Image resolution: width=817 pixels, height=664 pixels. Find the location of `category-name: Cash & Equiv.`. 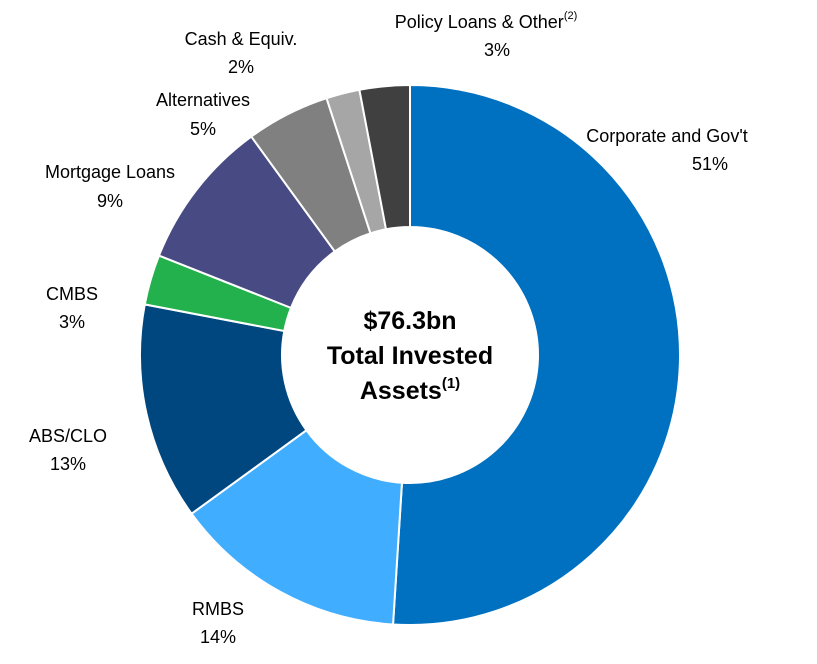

category-name: Cash & Equiv. is located at coordinates (241, 39).